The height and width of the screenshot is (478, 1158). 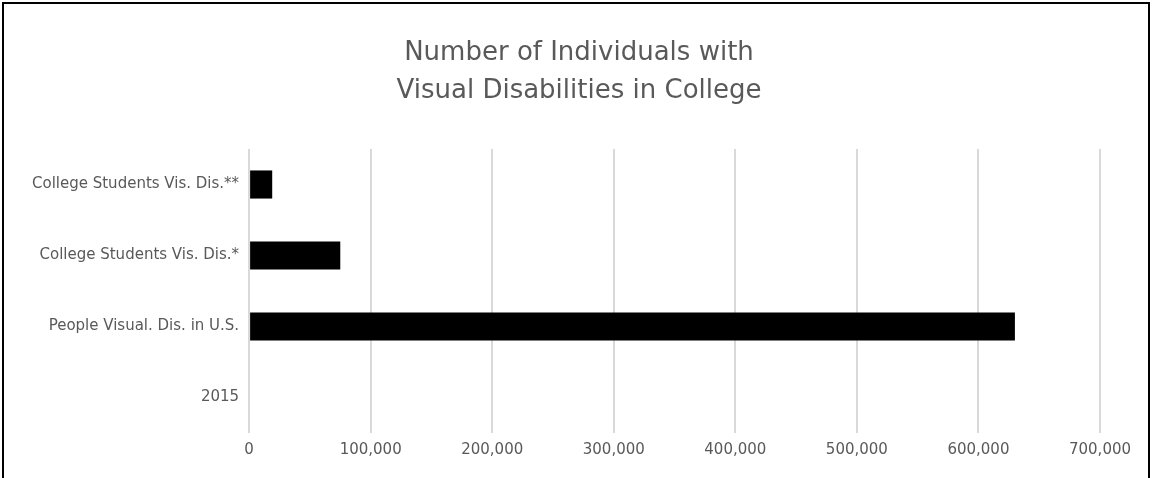 What do you see at coordinates (370, 448) in the screenshot?
I see `x-tick-label: 100,000` at bounding box center [370, 448].